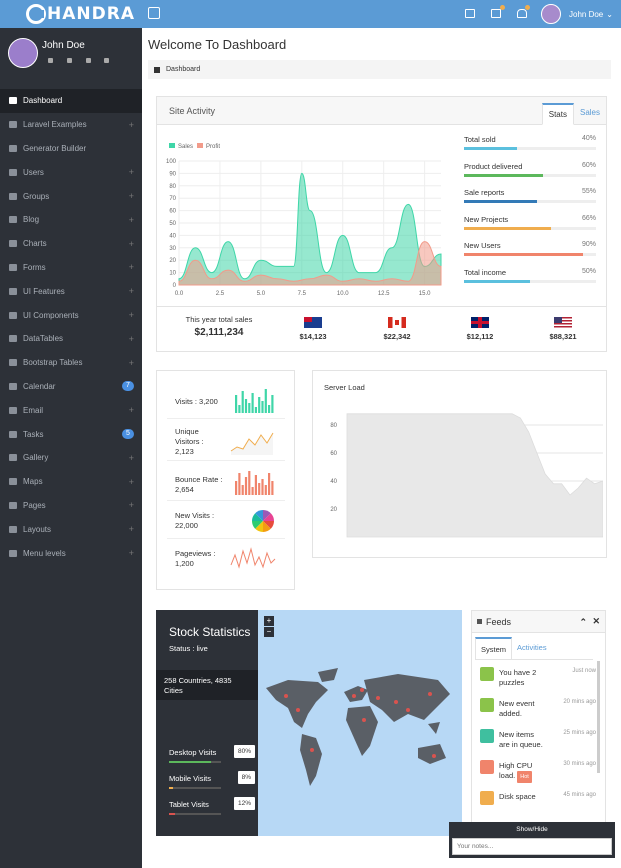 This screenshot has width=621, height=868. What do you see at coordinates (269, 632) in the screenshot?
I see `zoom-out-button: −` at bounding box center [269, 632].